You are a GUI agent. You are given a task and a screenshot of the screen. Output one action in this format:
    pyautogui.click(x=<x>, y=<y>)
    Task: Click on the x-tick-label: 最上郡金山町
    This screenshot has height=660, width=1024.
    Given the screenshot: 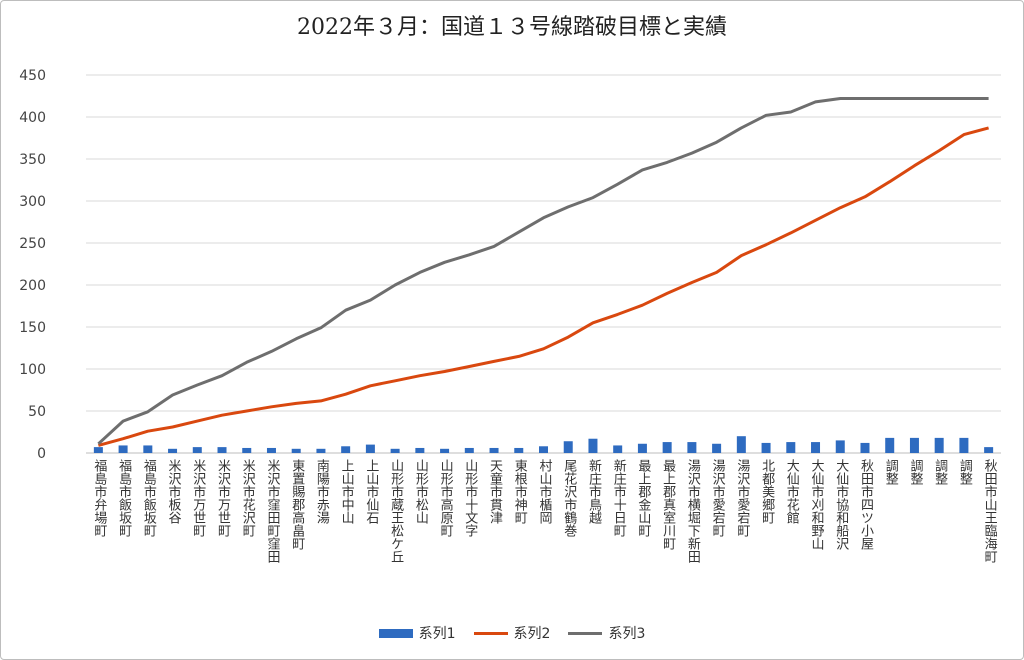 What is the action you would take?
    pyautogui.click(x=643, y=498)
    